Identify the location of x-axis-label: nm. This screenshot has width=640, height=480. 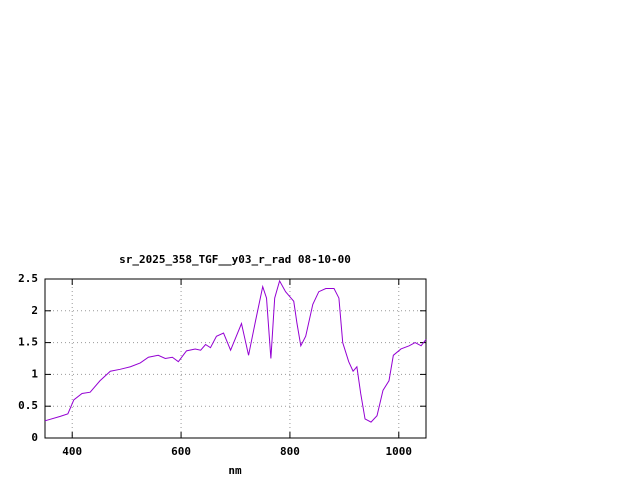
(235, 470).